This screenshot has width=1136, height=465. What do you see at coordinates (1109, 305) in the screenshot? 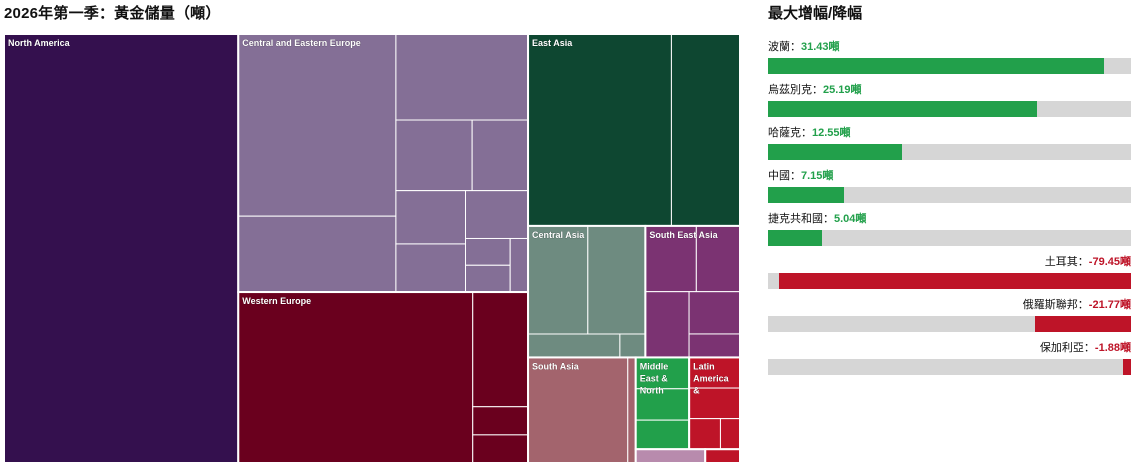
I see `change-value: -21.77噸` at bounding box center [1109, 305].